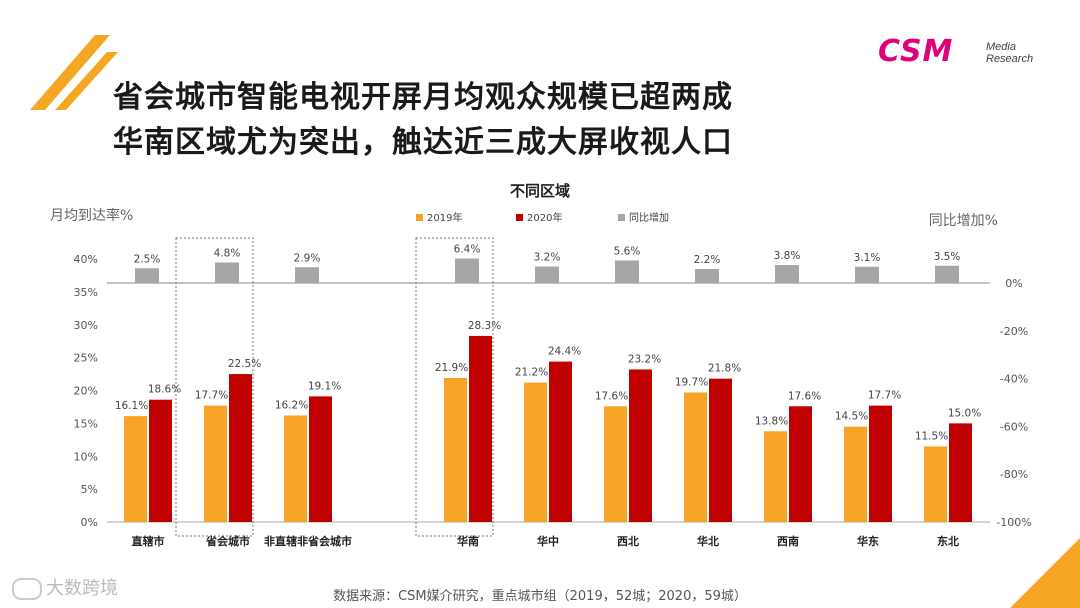  What do you see at coordinates (628, 541) in the screenshot?
I see `x-tick-label-西北: 西北` at bounding box center [628, 541].